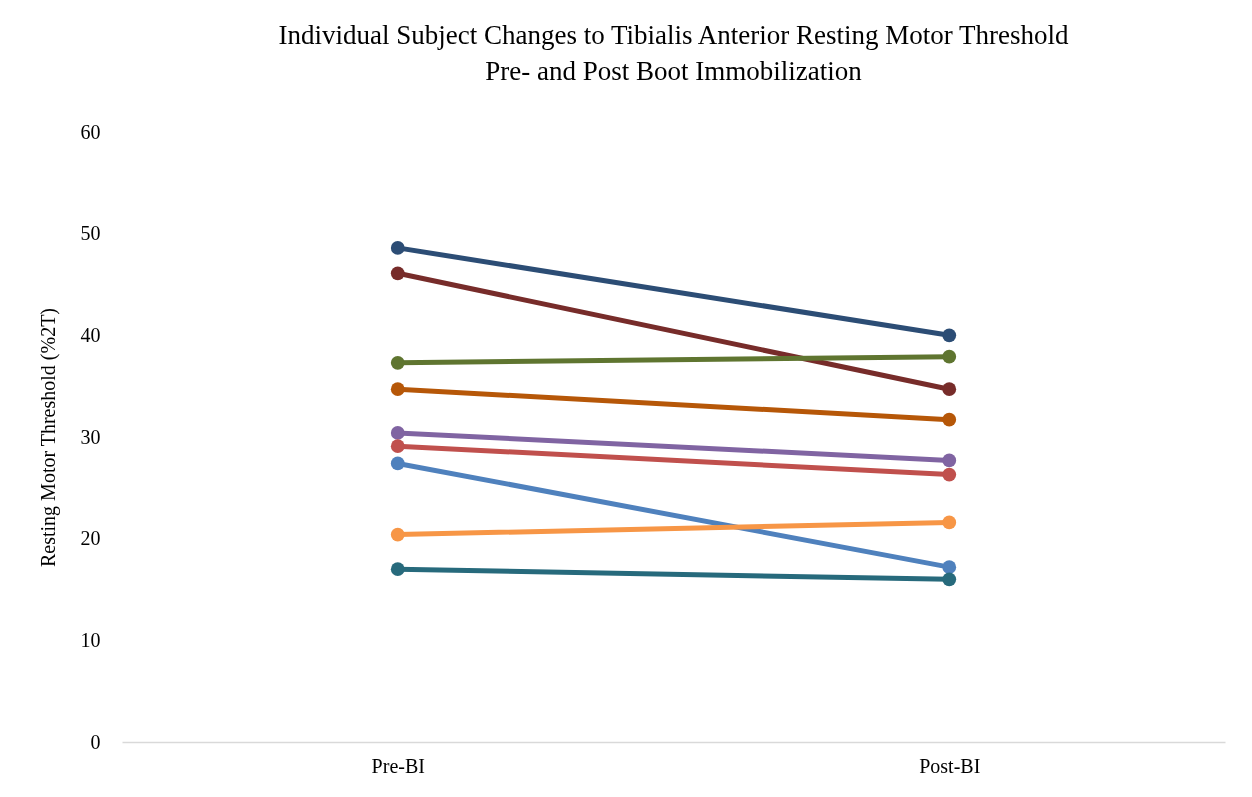 This screenshot has height=797, width=1252. Describe the element at coordinates (90, 131) in the screenshot. I see `y-tick-label: 60` at that location.